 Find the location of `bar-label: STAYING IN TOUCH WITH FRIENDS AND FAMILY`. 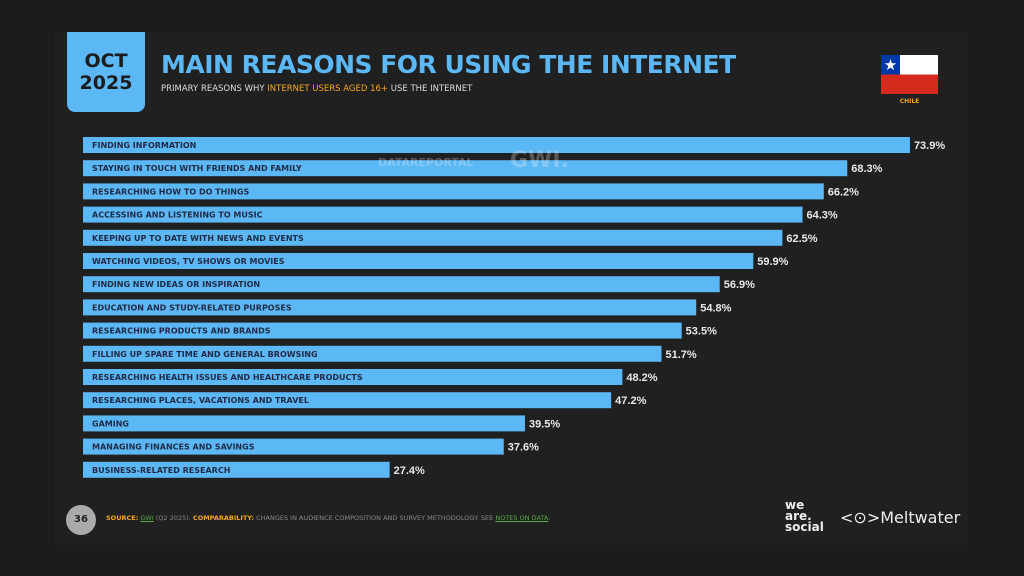

bar-label: STAYING IN TOUCH WITH FRIENDS AND FAMILY is located at coordinates (197, 168).